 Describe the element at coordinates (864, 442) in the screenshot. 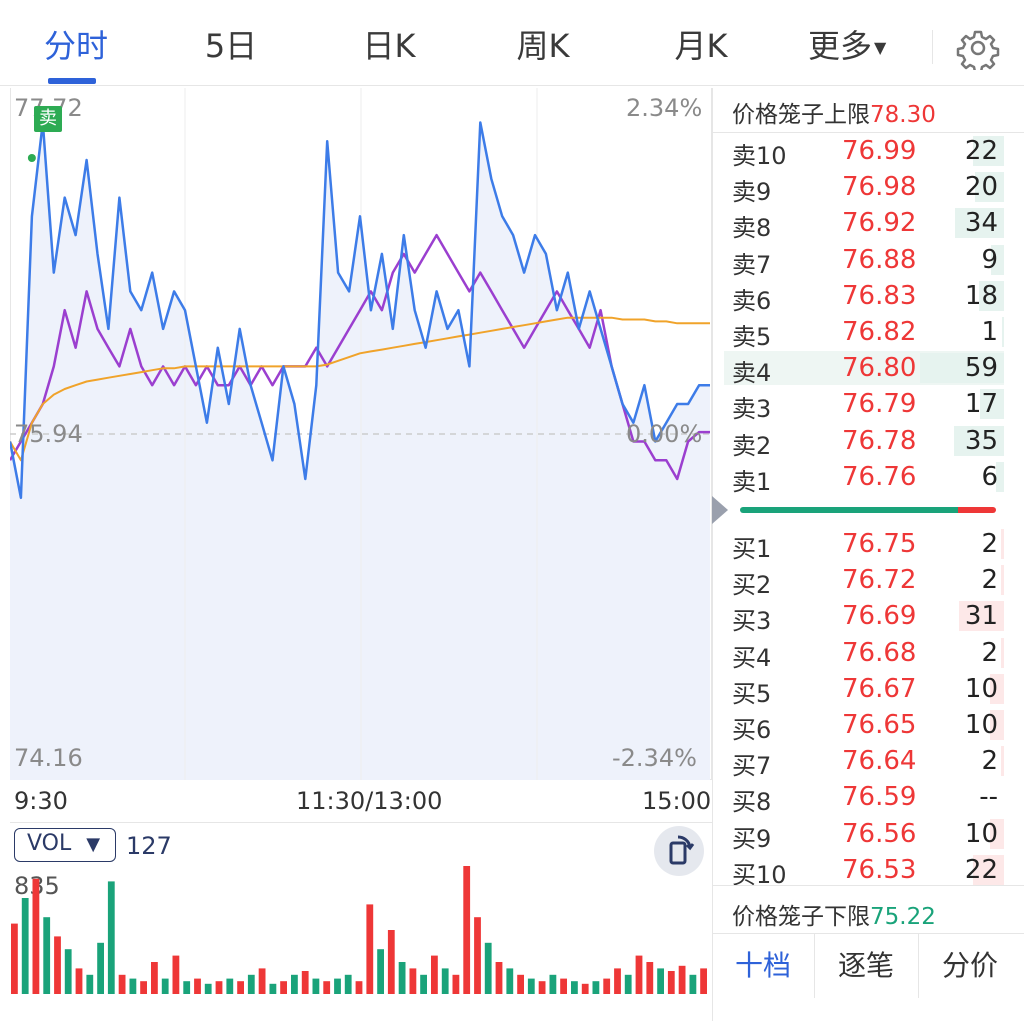

I see `sell-level-row: 卖2 76.78 35` at that location.